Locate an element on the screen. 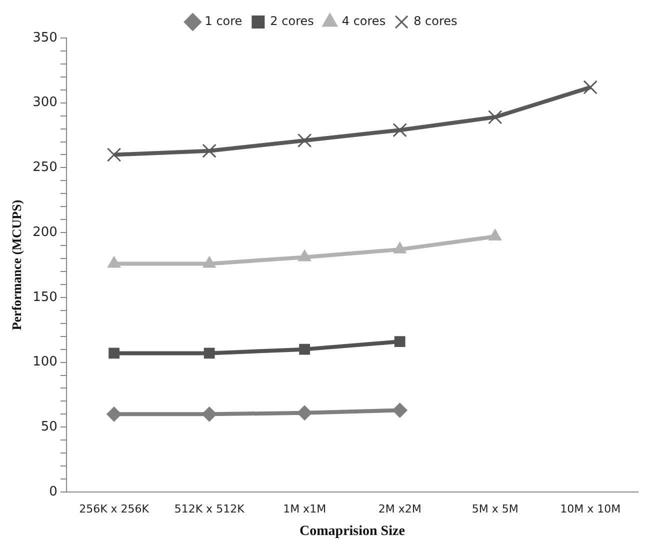  y-tick-label: 200 is located at coordinates (45, 232).